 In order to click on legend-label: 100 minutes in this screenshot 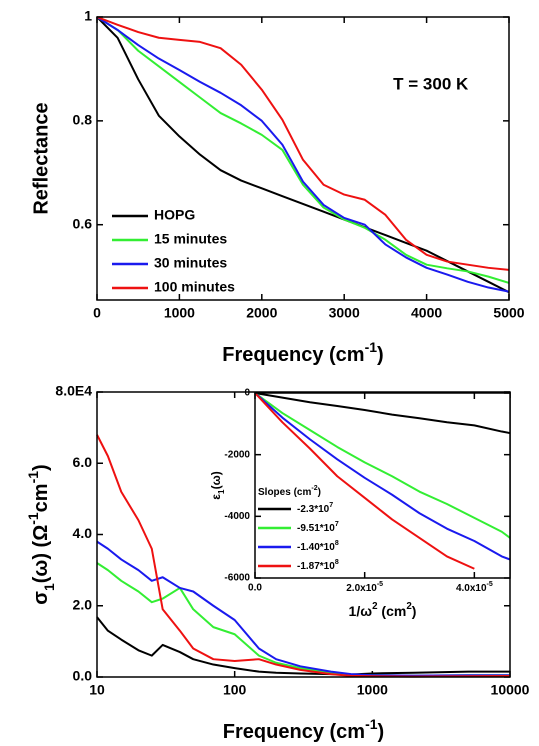, I will do `click(194, 287)`.